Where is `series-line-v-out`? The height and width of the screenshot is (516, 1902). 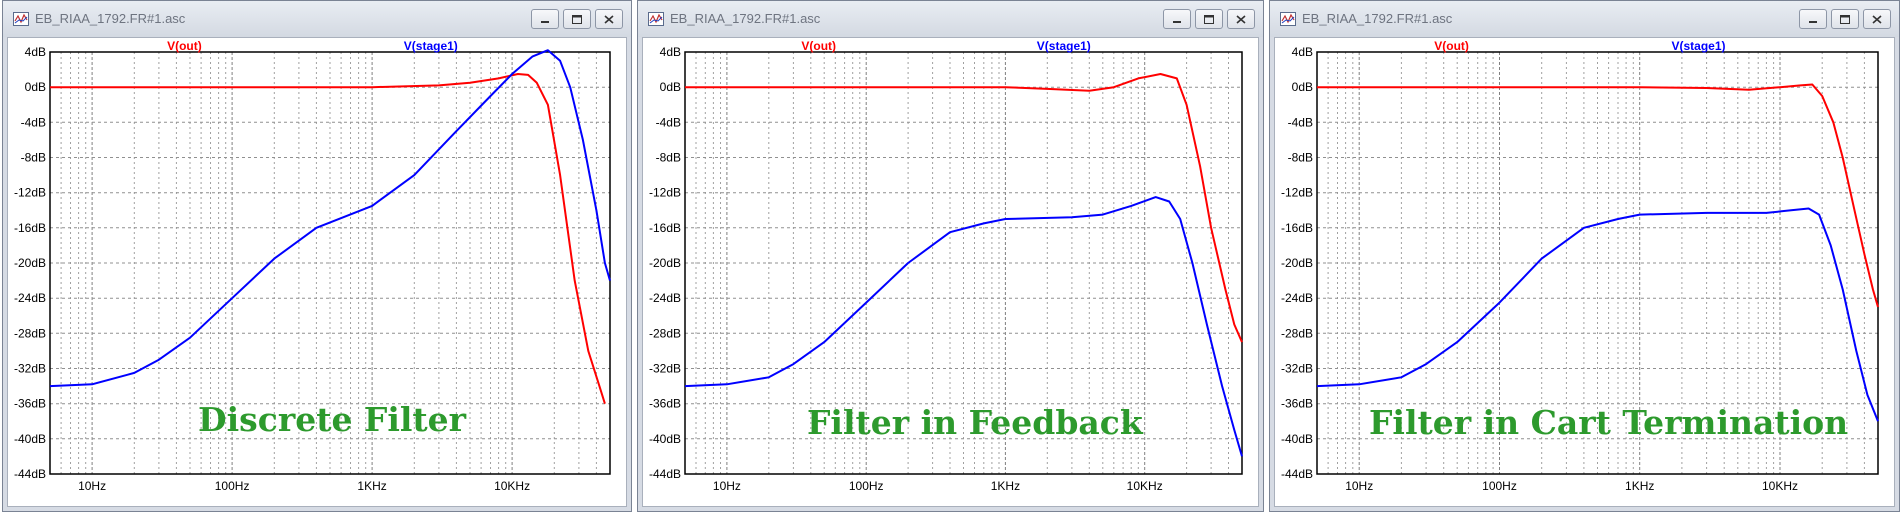
series-line-v-out is located at coordinates (1598, 195).